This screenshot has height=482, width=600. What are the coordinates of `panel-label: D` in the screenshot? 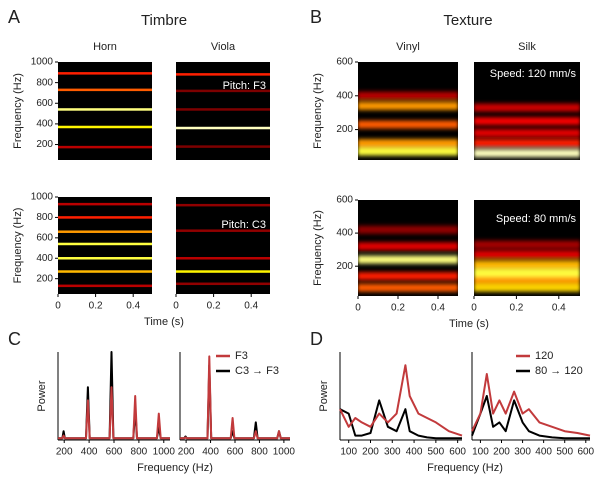 It's located at (316, 339).